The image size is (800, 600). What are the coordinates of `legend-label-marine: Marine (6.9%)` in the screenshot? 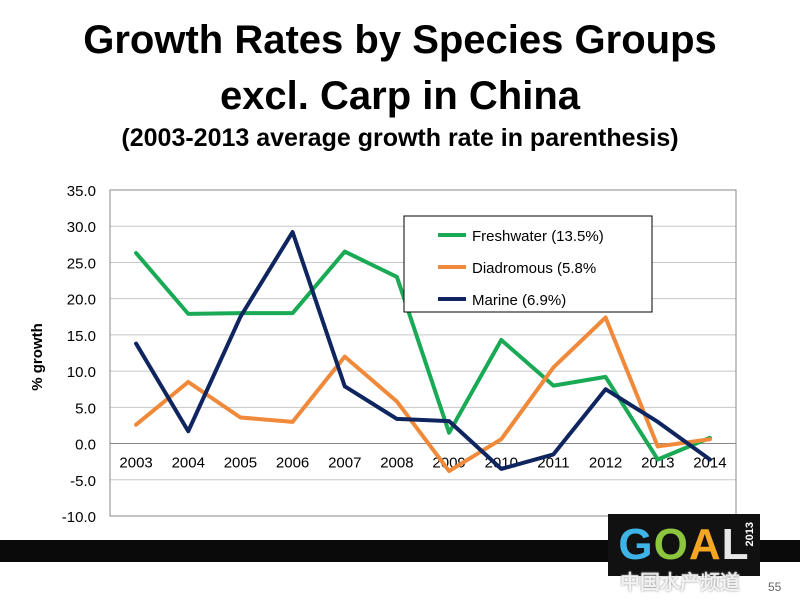 It's located at (519, 300).